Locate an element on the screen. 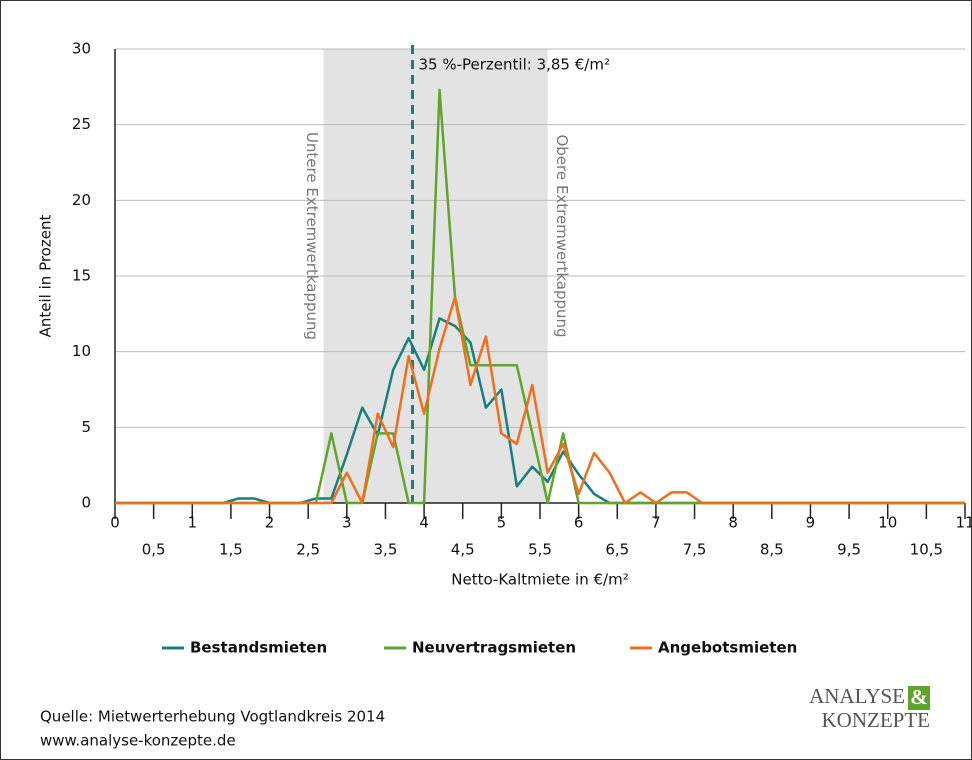 This screenshot has width=972, height=760. x-tick-label: 3,5 is located at coordinates (386, 550).